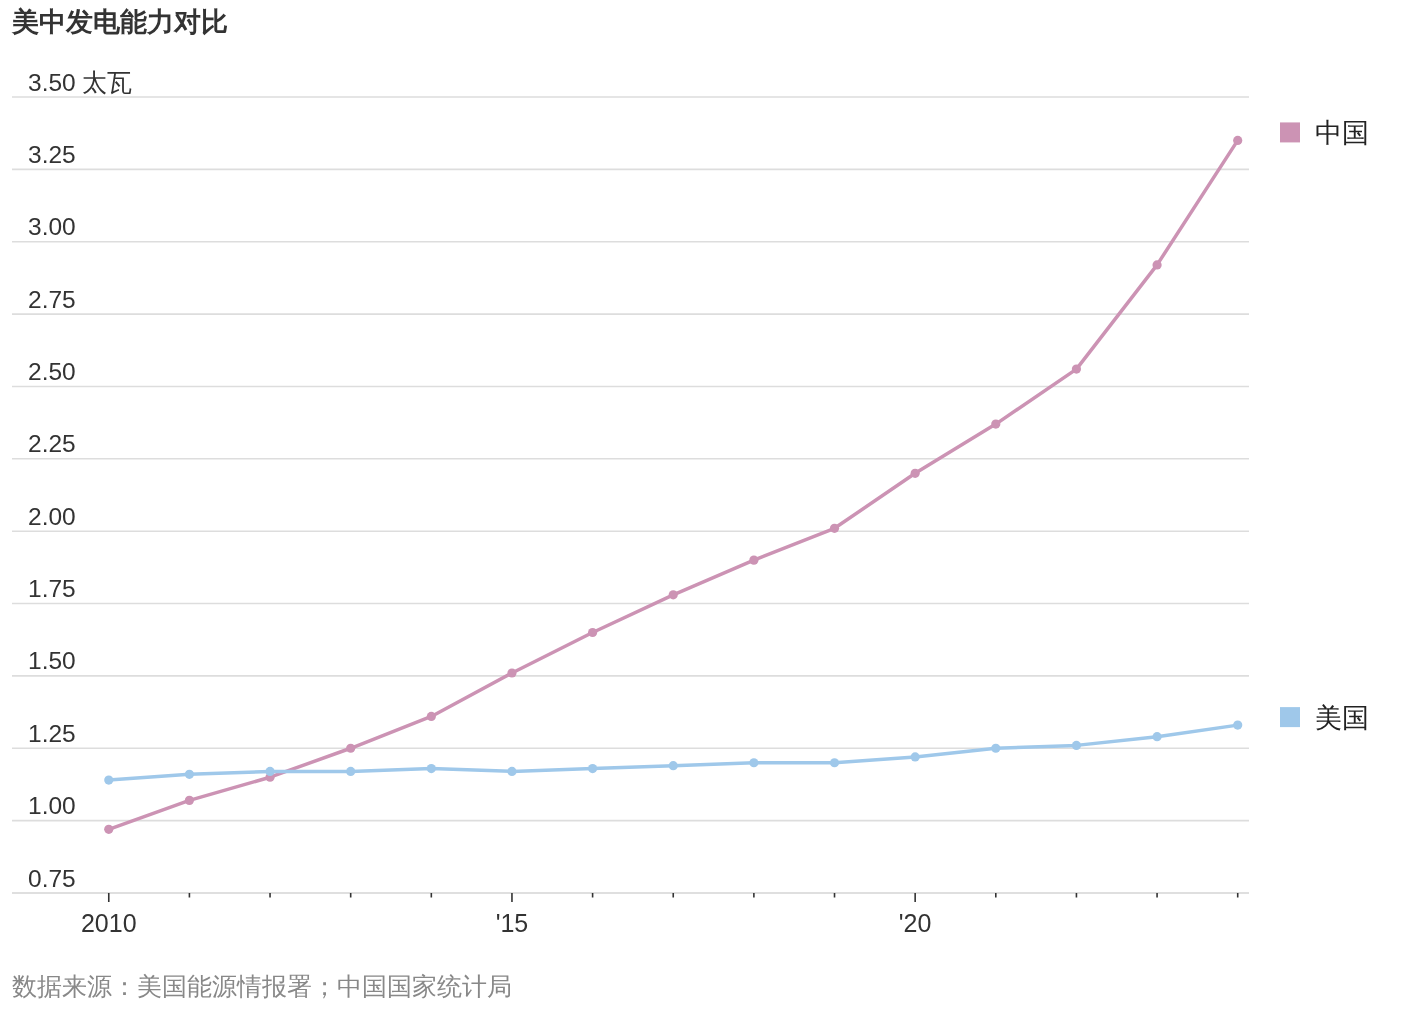  I want to click on y-tick-label: 1.00, so click(52, 806).